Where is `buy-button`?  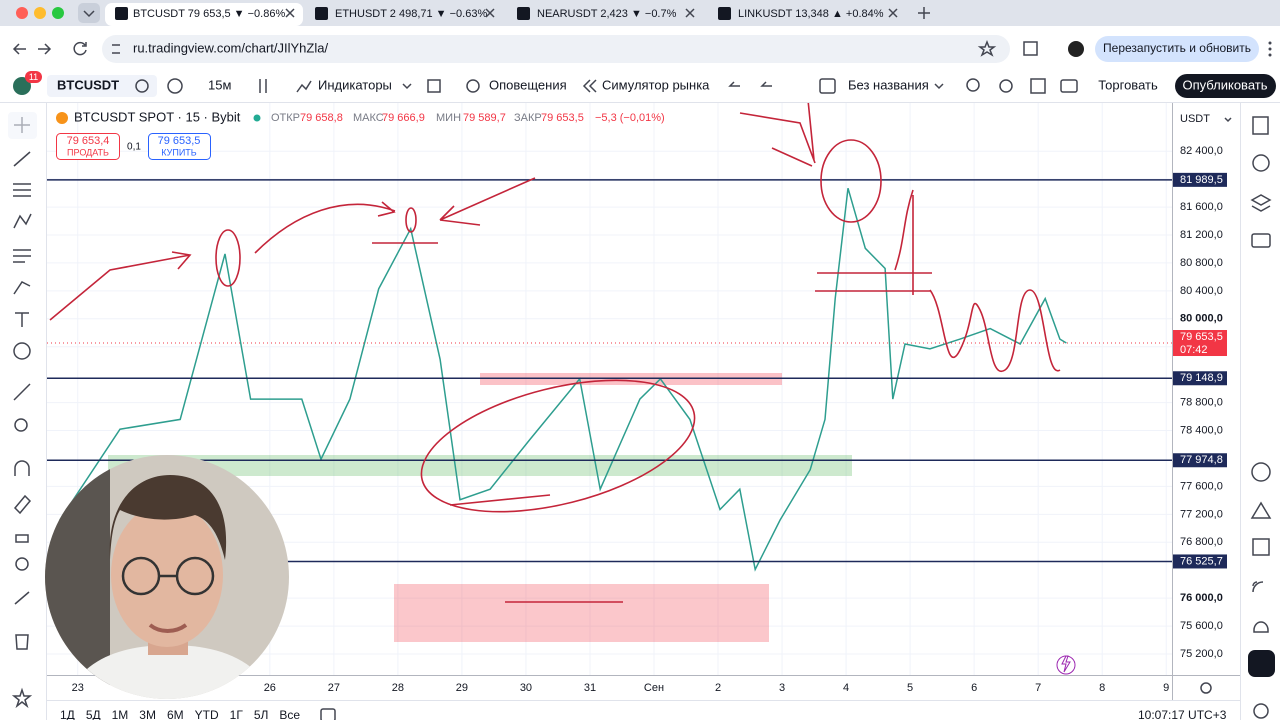
buy-button is located at coordinates (179, 146).